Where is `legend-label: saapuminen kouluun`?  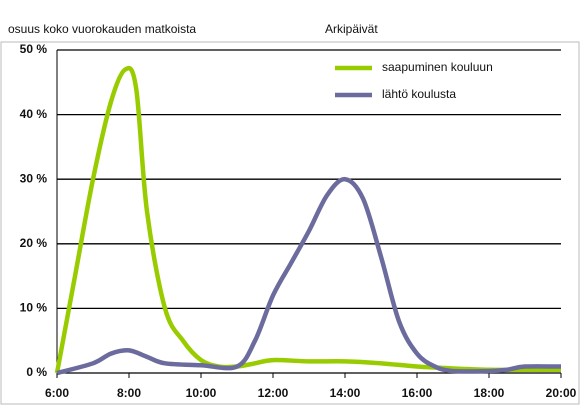 legend-label: saapuminen kouluun is located at coordinates (437, 67).